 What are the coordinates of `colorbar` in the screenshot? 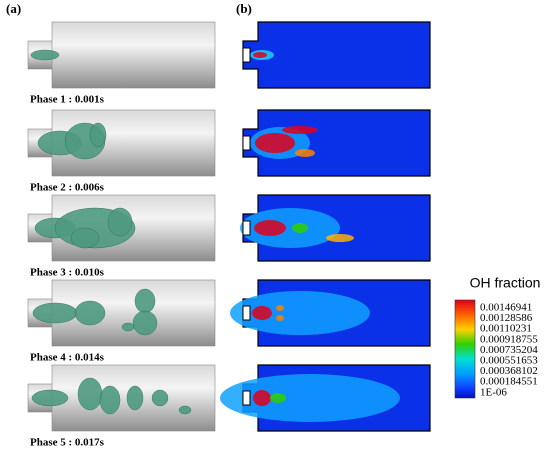 It's located at (465, 349).